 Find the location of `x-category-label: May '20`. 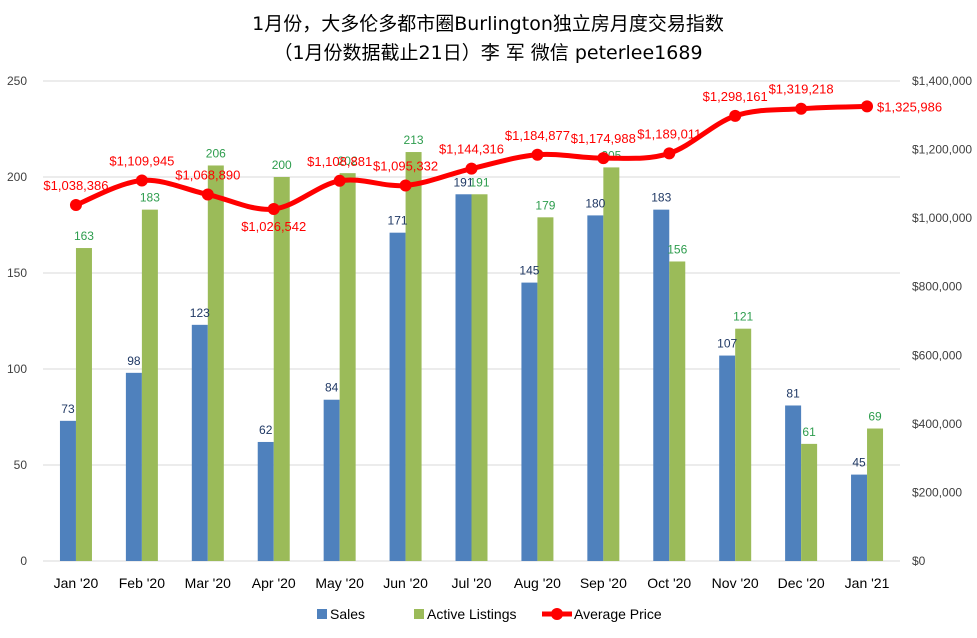

x-category-label: May '20 is located at coordinates (339, 583).